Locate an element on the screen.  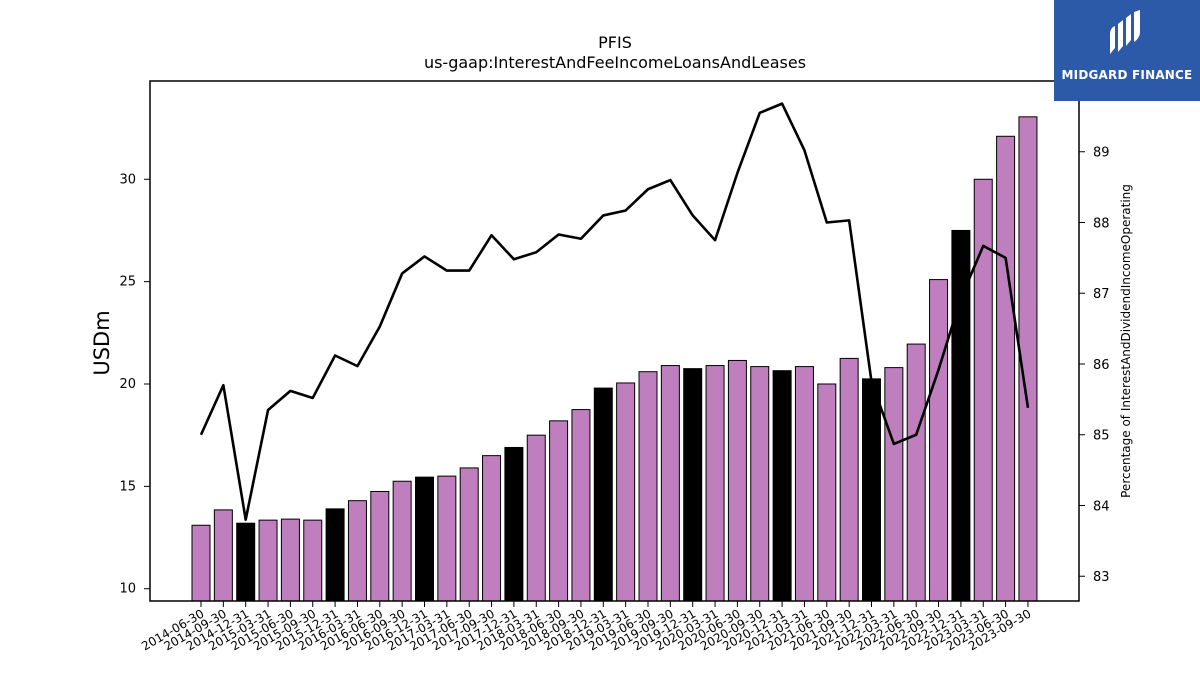
y-right-tick-label: 89 is located at coordinates (1101, 153).